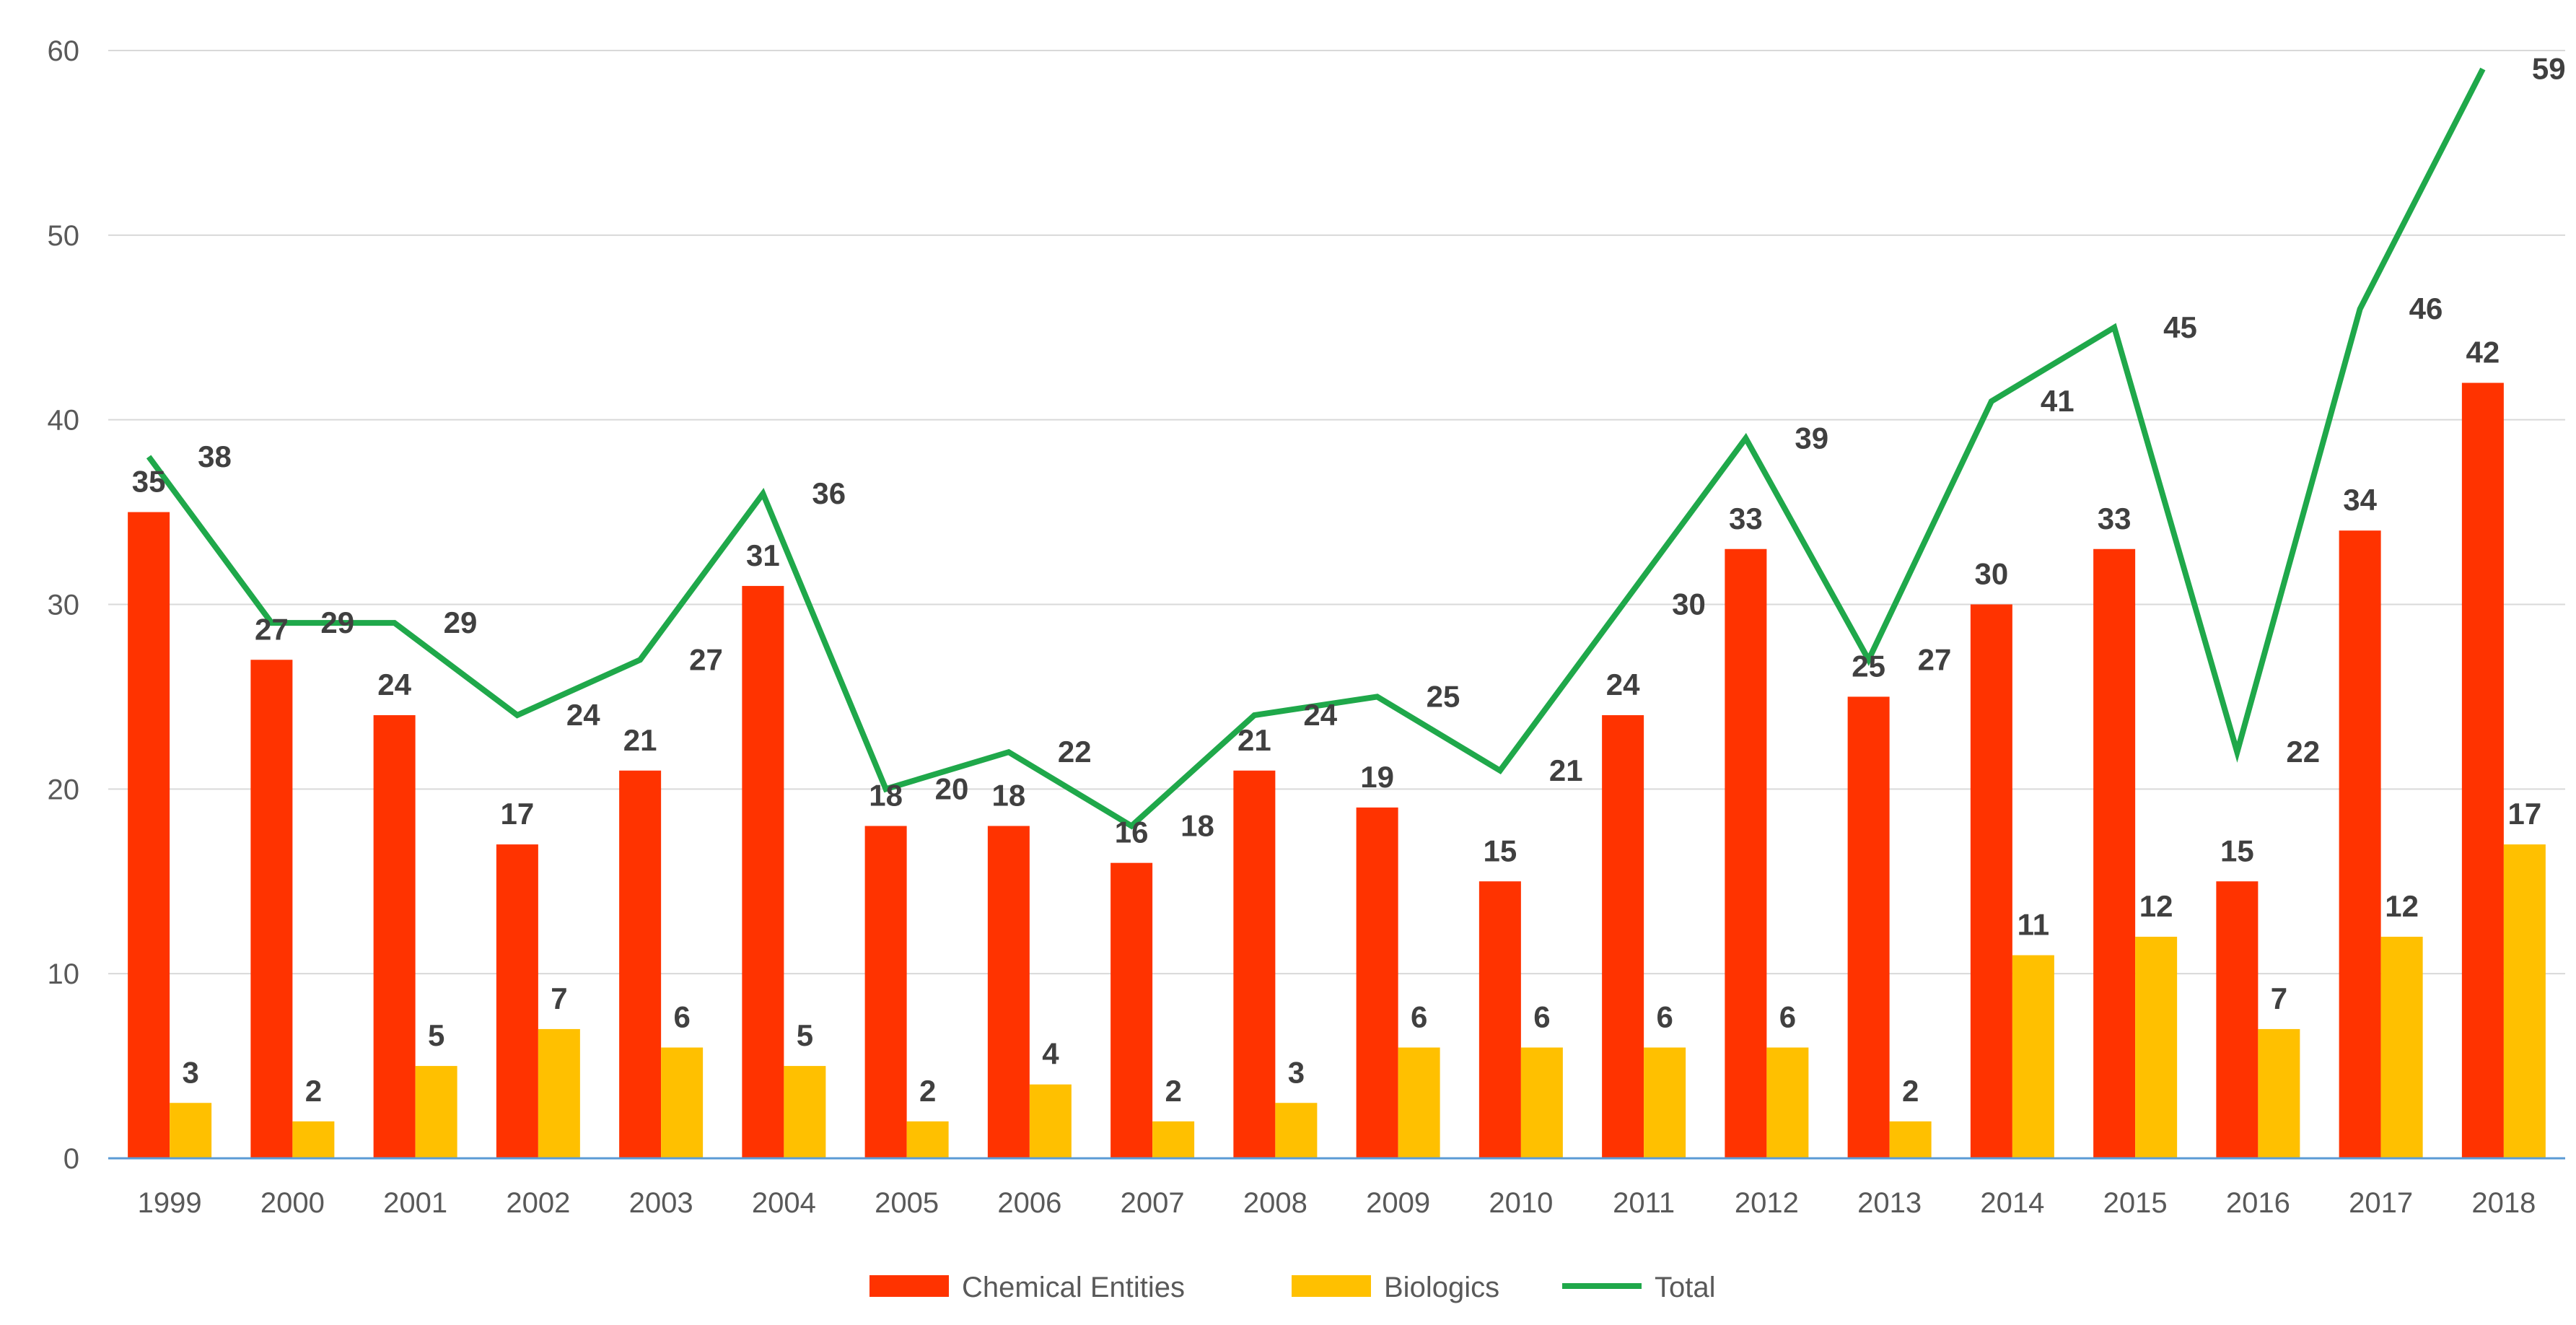 The width and height of the screenshot is (2576, 1325). Describe the element at coordinates (1292, 1287) in the screenshot. I see `legend: Chemical Entities Biologics Total` at that location.